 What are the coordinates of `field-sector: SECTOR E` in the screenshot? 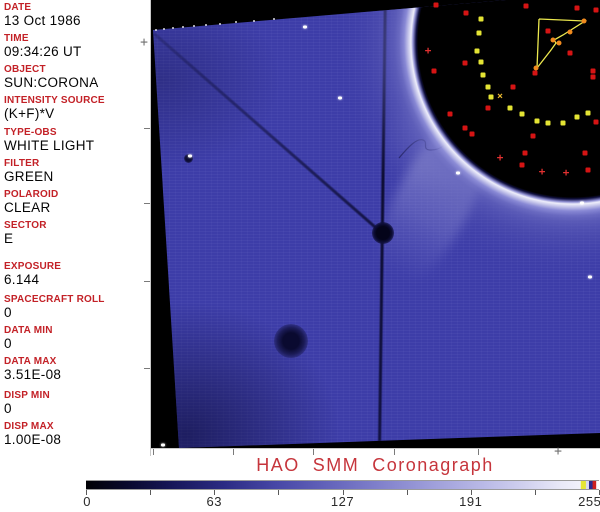 It's located at (25, 233).